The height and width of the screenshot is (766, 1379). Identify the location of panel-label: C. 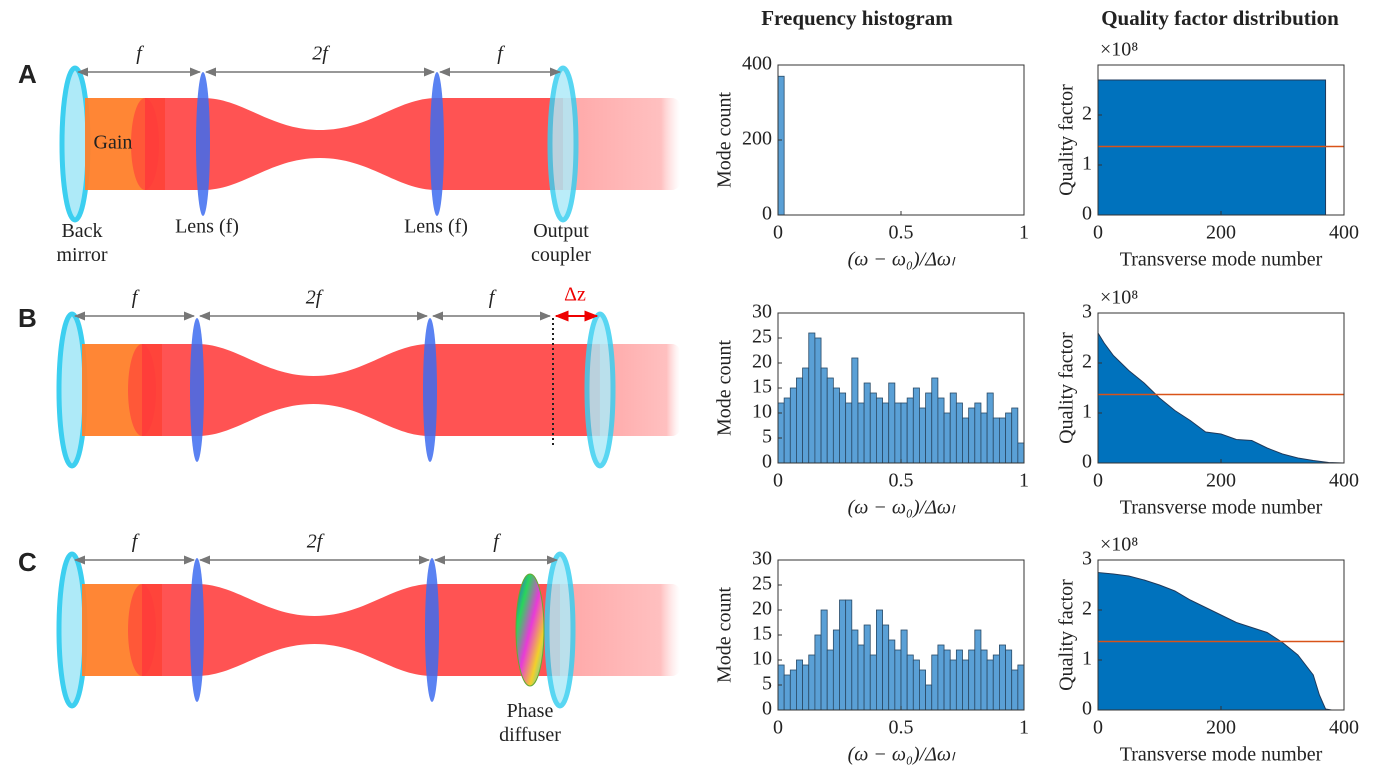
(27, 562).